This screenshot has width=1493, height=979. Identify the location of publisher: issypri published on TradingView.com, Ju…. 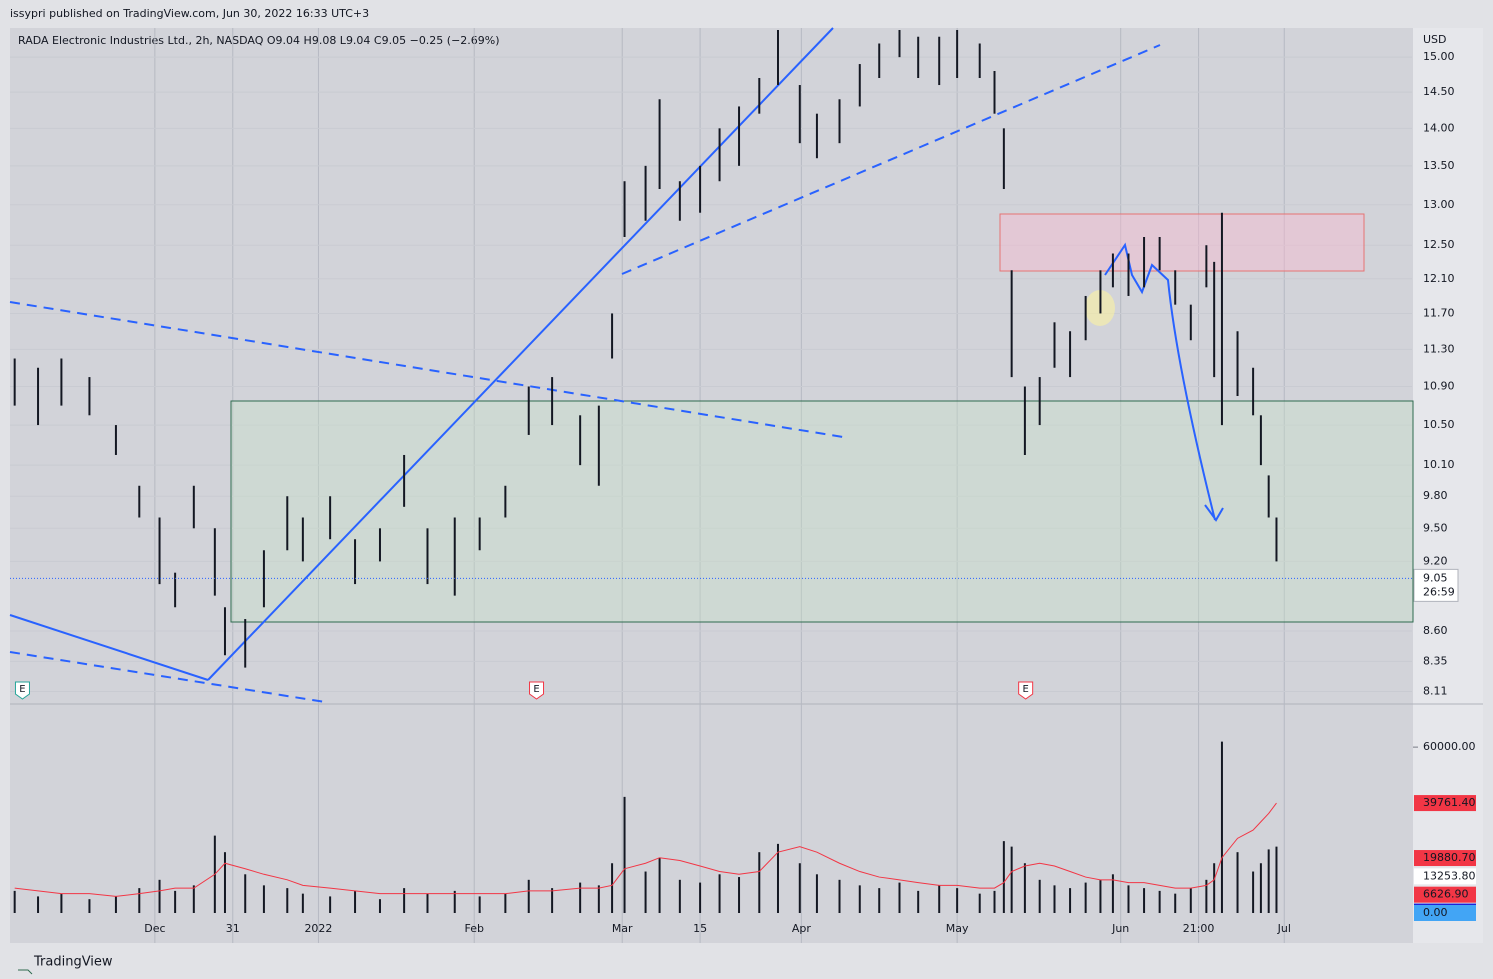
(189, 13).